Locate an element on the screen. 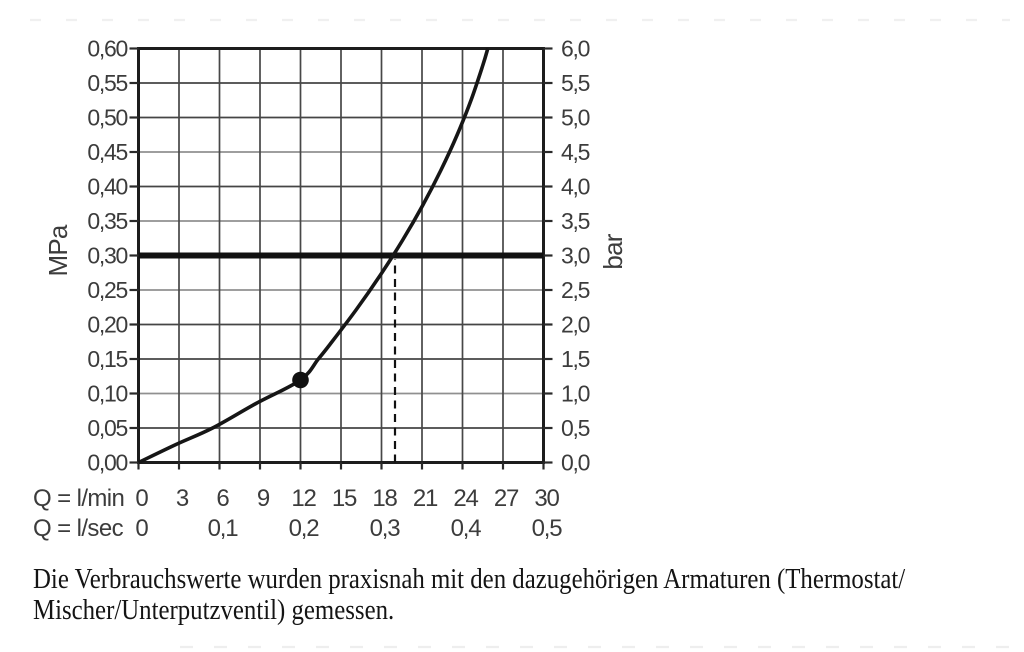  svg-text: 4,5 is located at coordinates (575, 152).